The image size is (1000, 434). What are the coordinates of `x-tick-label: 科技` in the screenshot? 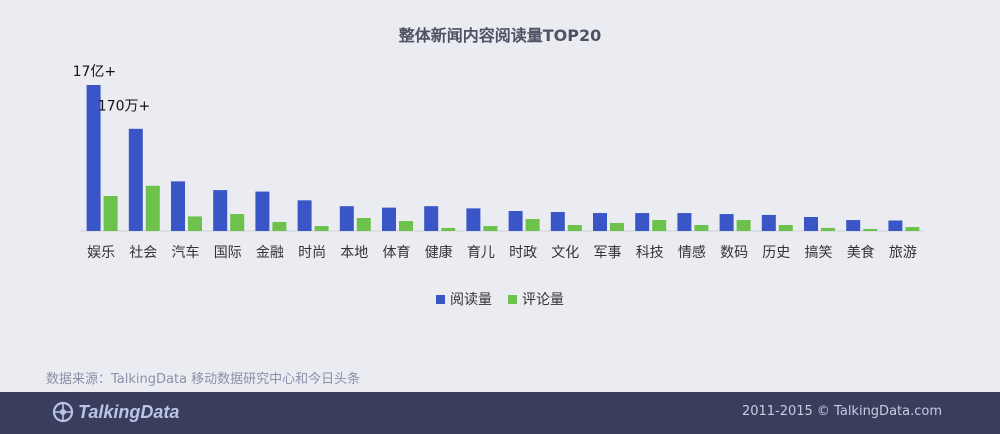 It's located at (650, 253).